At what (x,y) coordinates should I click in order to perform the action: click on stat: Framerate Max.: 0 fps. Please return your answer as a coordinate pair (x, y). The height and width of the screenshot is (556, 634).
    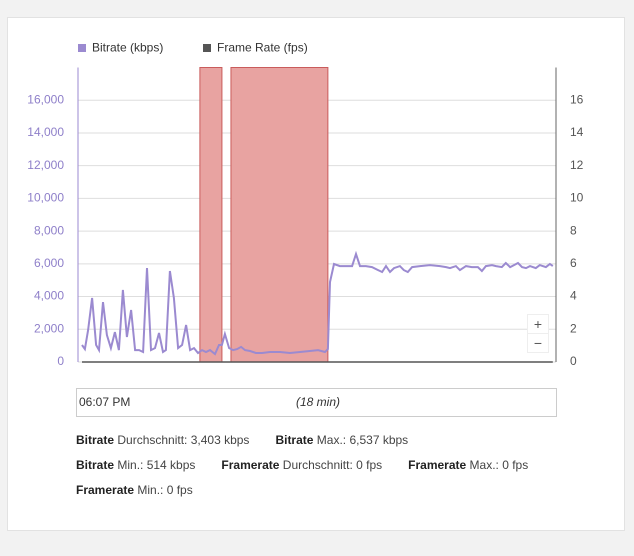
    Looking at the image, I should click on (468, 465).